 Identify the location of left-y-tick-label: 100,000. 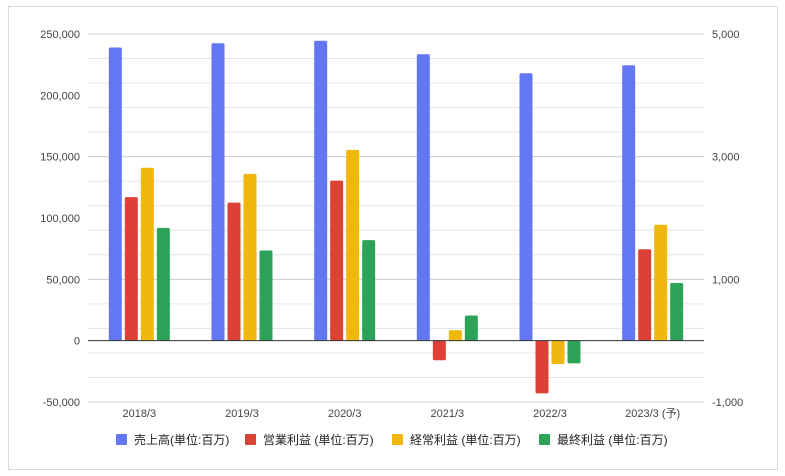
(60, 219).